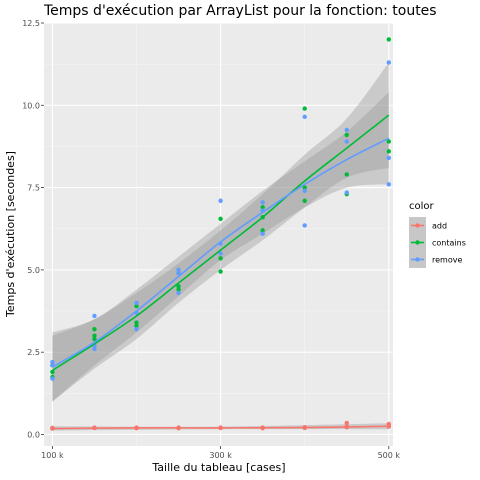  What do you see at coordinates (389, 455) in the screenshot?
I see `x-tick-label: 500 k` at bounding box center [389, 455].